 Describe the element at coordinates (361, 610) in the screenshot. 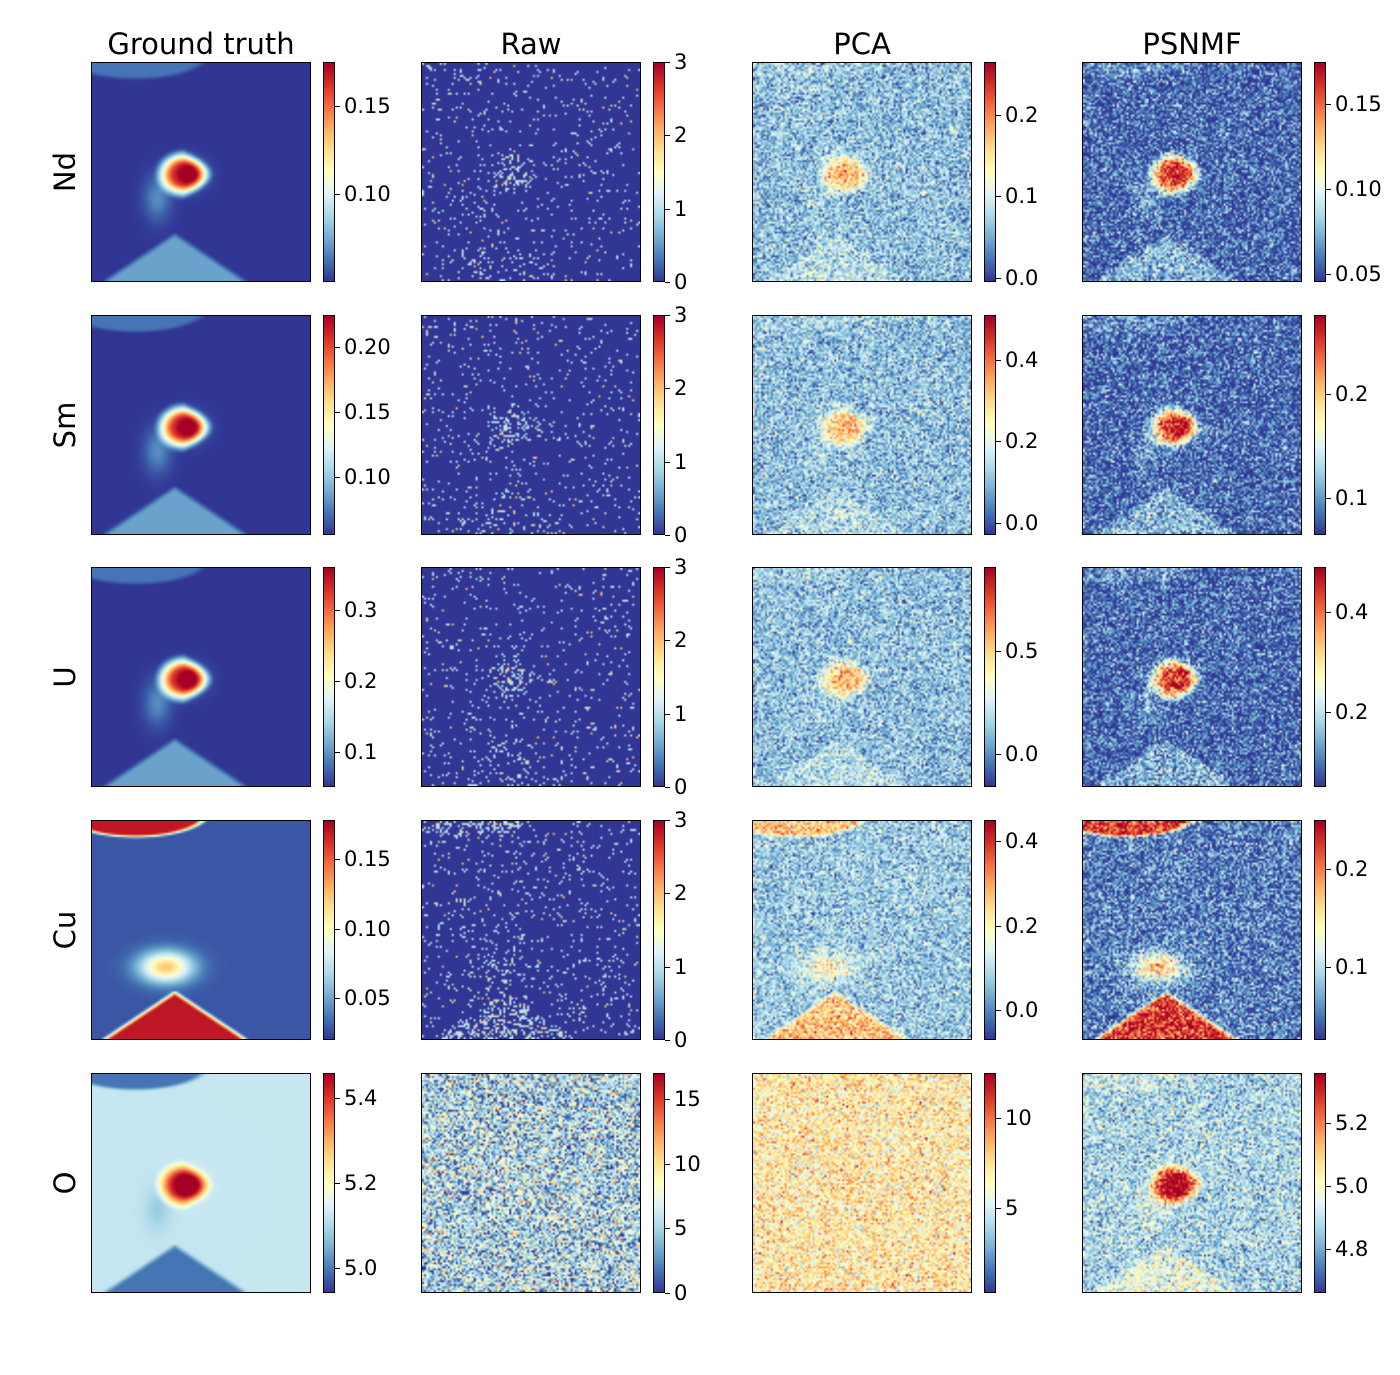

I see `colorbar-tick-label: 0.3` at that location.